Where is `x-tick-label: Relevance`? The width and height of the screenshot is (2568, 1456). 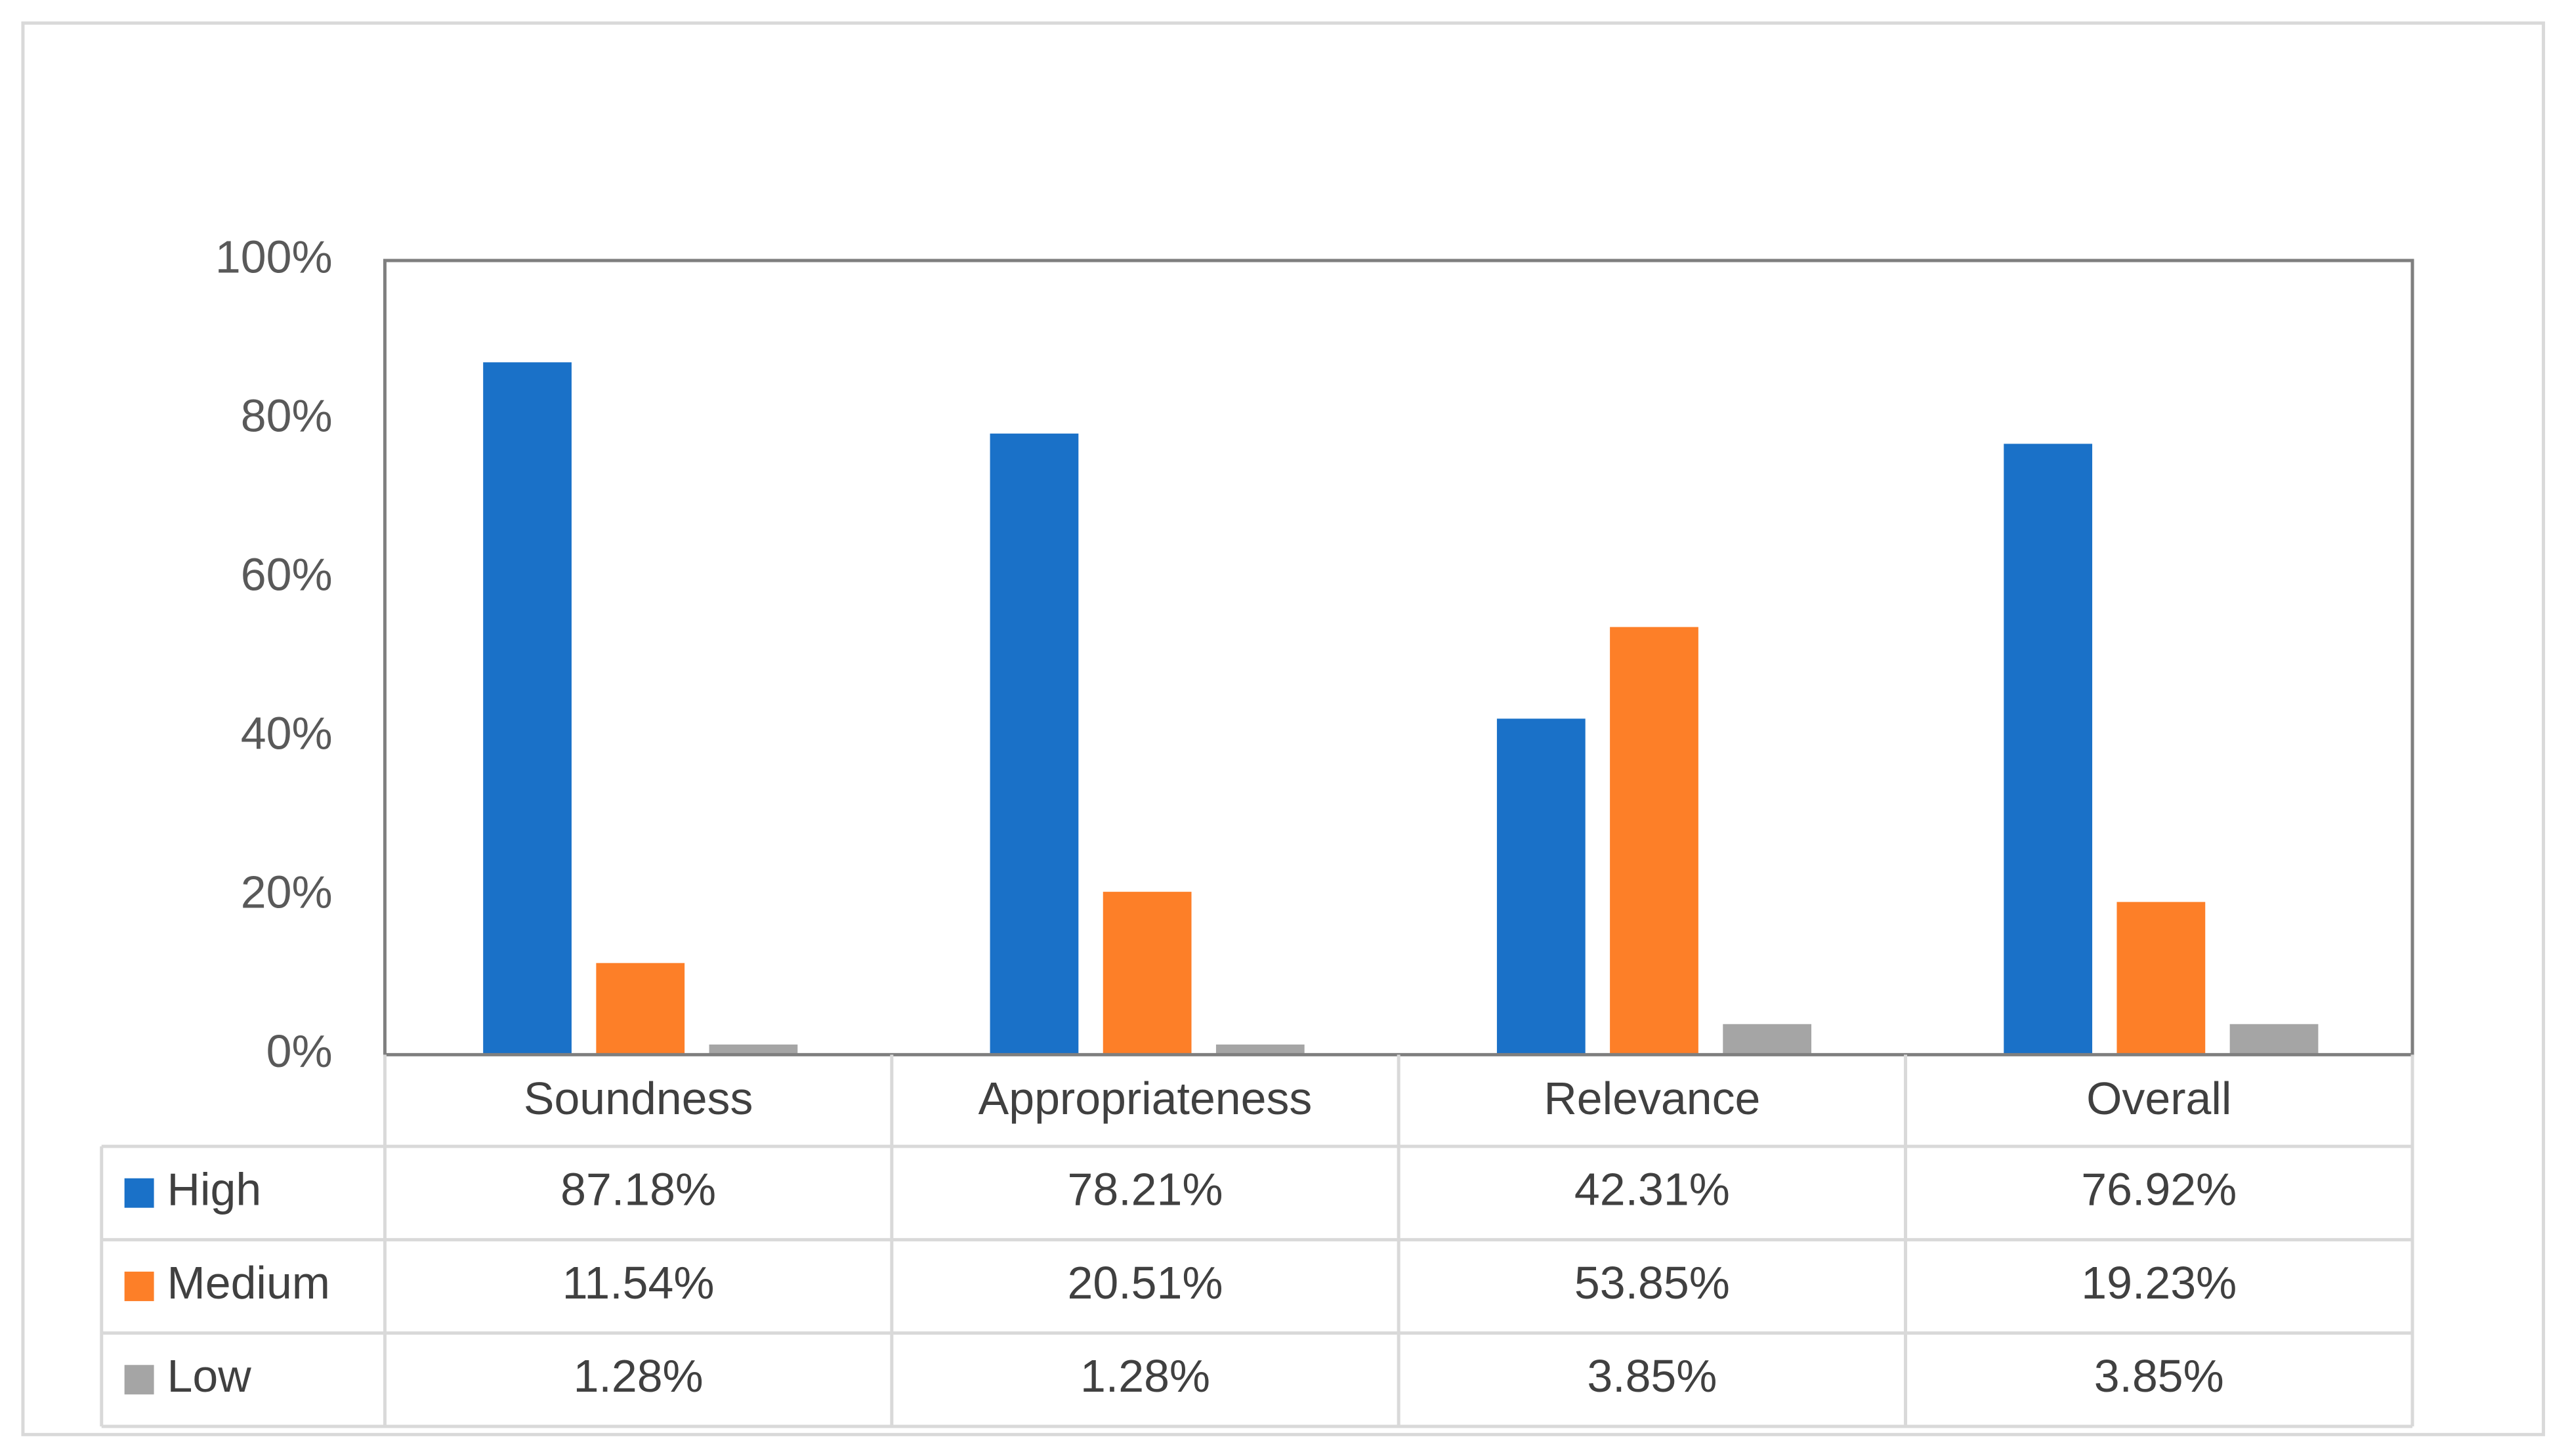
x-tick-label: Relevance is located at coordinates (1652, 1098).